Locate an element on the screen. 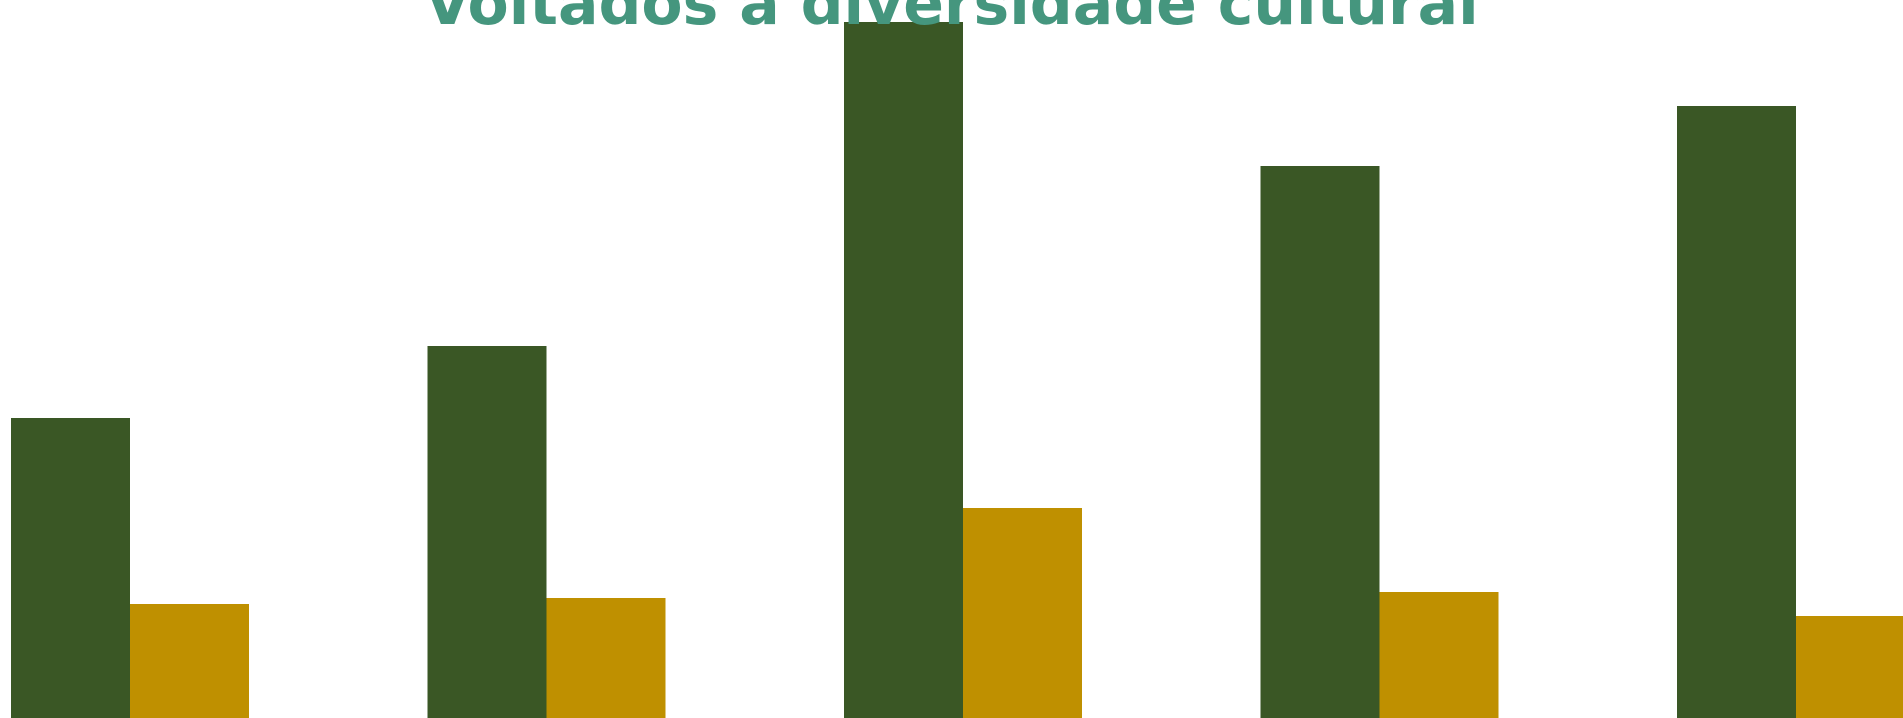 Image resolution: width=1903 pixels, height=718 pixels. chart-title: Voltados à diversidade cultural is located at coordinates (951, 19).